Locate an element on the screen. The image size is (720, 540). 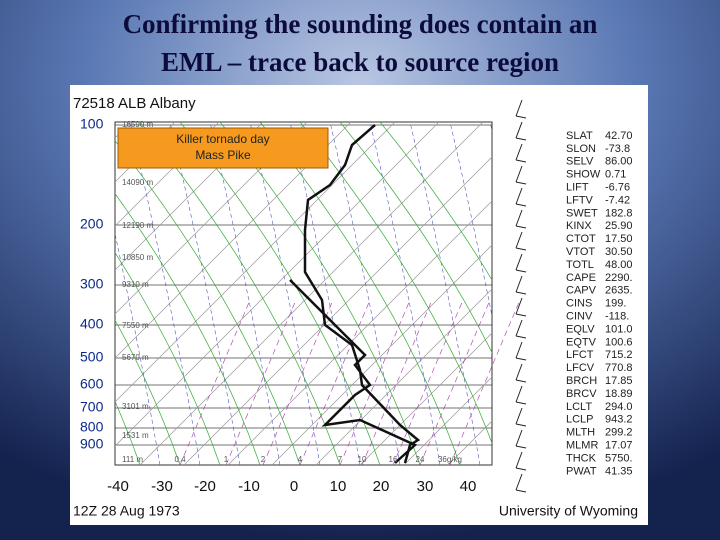
temperature-label: -10 is located at coordinates (249, 486).